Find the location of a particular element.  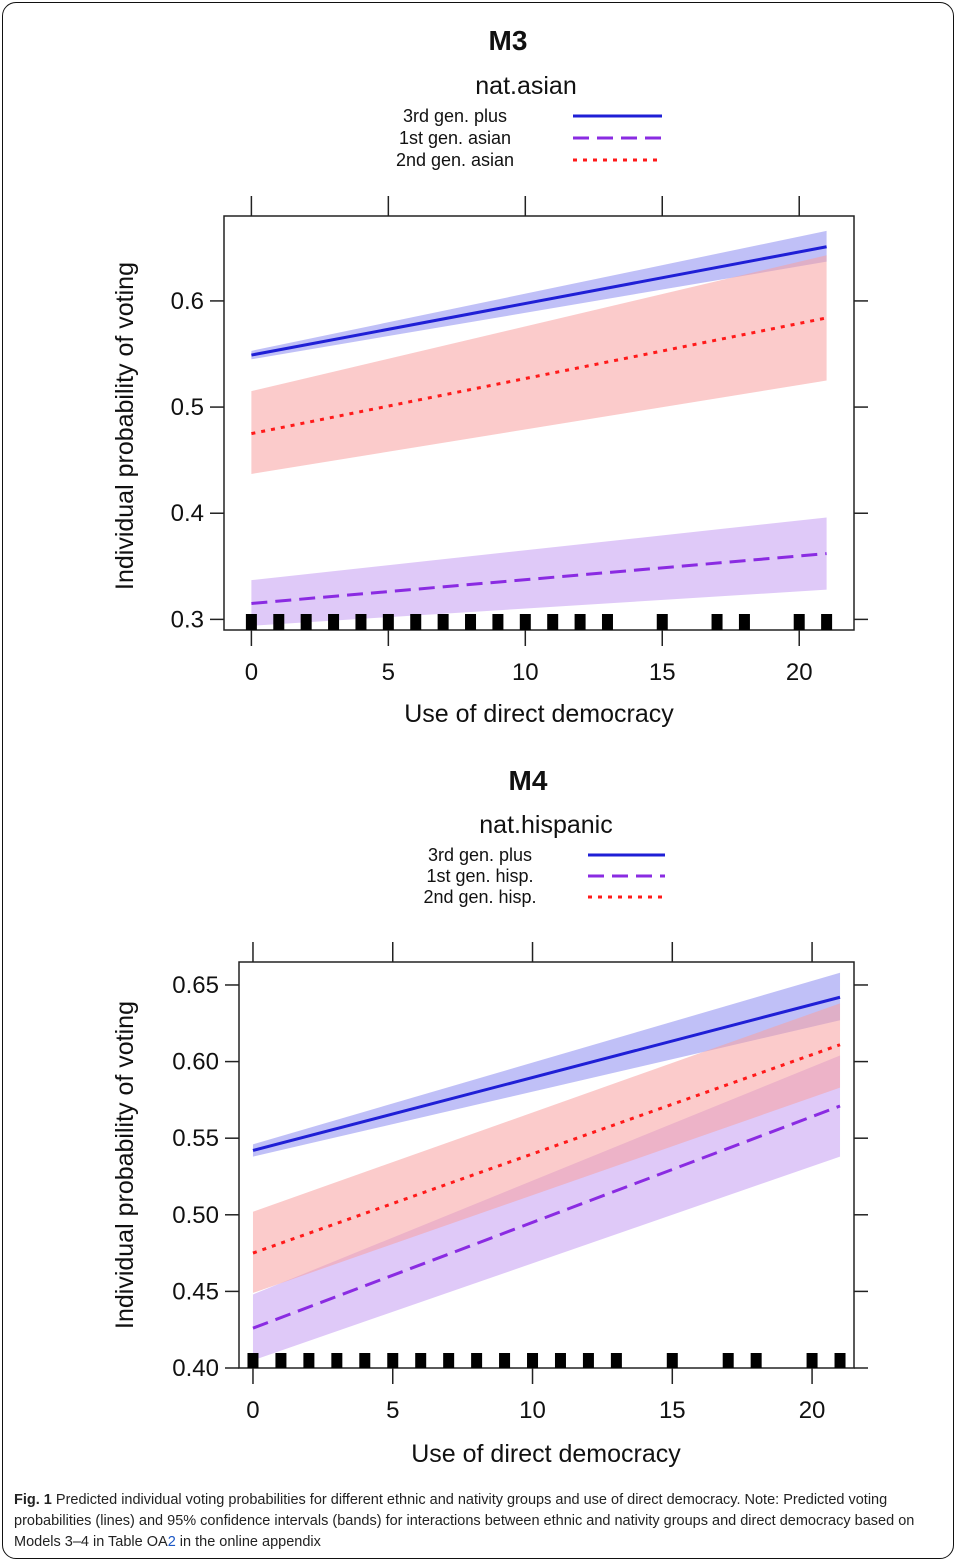

caption-text-end: in the online appendix is located at coordinates (248, 1542).